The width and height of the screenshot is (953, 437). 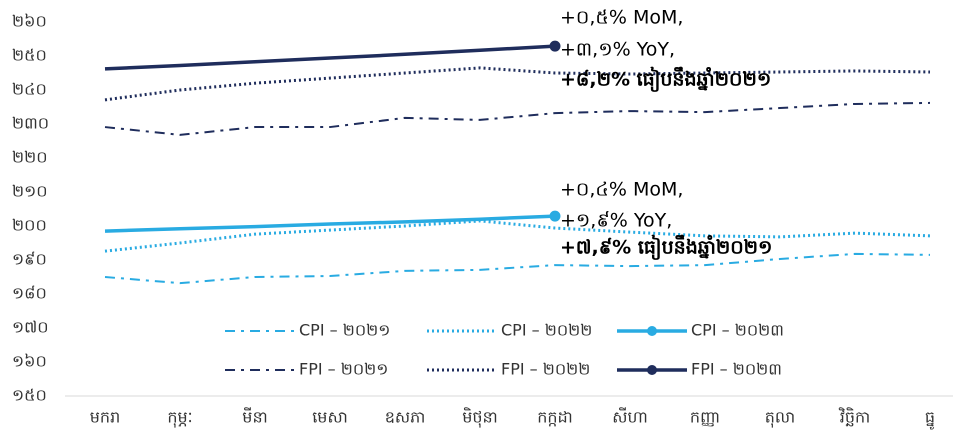 I want to click on y-tick-label: ២០០, so click(x=29, y=225).